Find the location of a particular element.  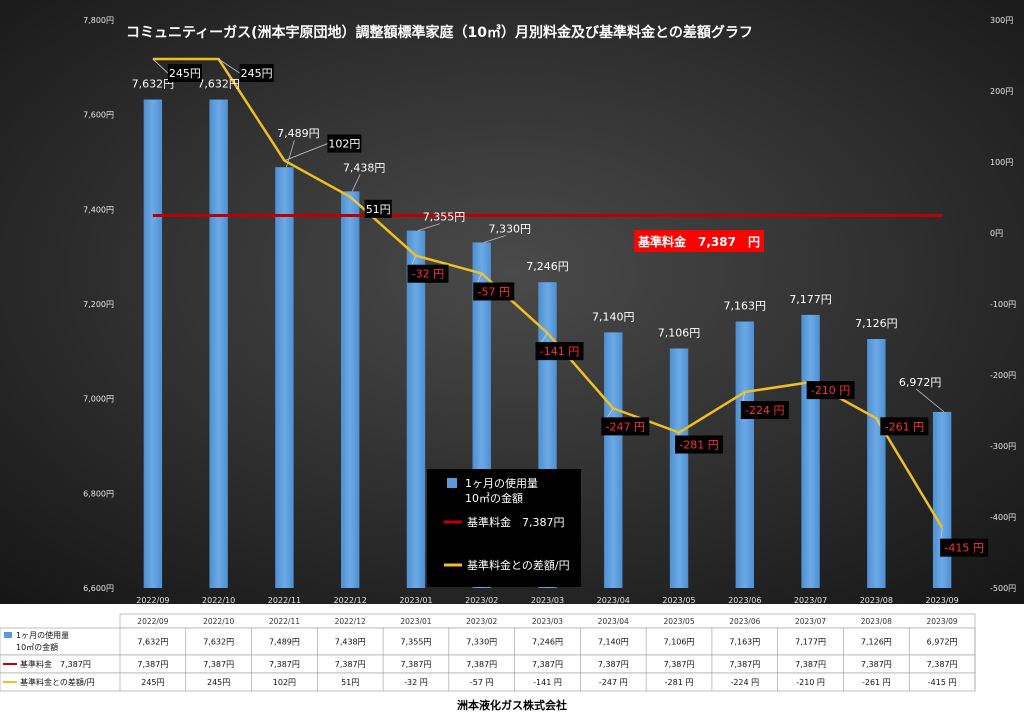

y2-tick-label: 100円 is located at coordinates (1001, 162).